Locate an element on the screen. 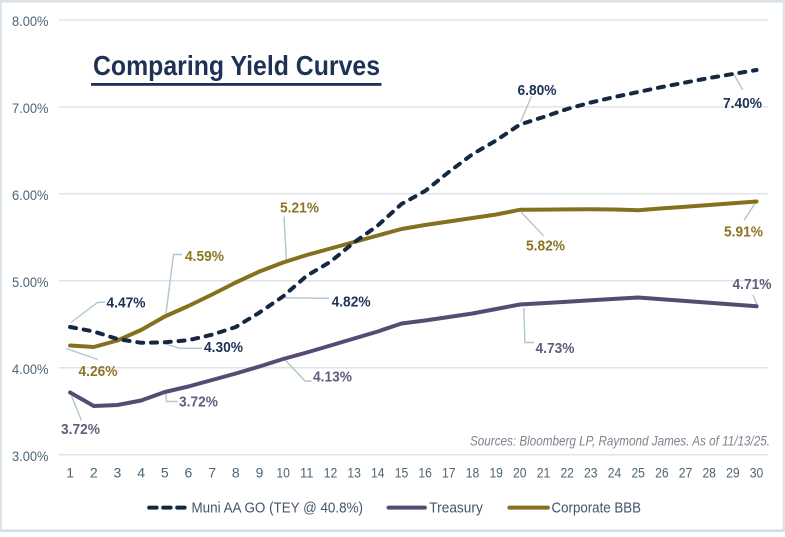 This screenshot has height=537, width=785. svg-text: 9 is located at coordinates (260, 473).